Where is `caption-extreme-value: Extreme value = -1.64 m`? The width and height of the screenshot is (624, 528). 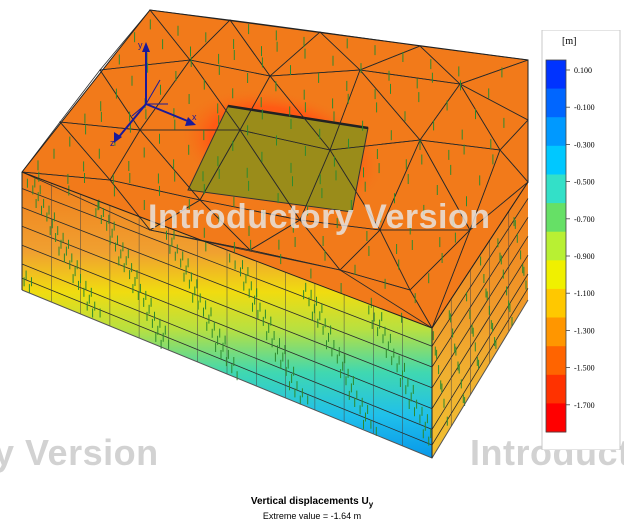 caption-extreme-value: Extreme value = -1.64 m is located at coordinates (312, 516).